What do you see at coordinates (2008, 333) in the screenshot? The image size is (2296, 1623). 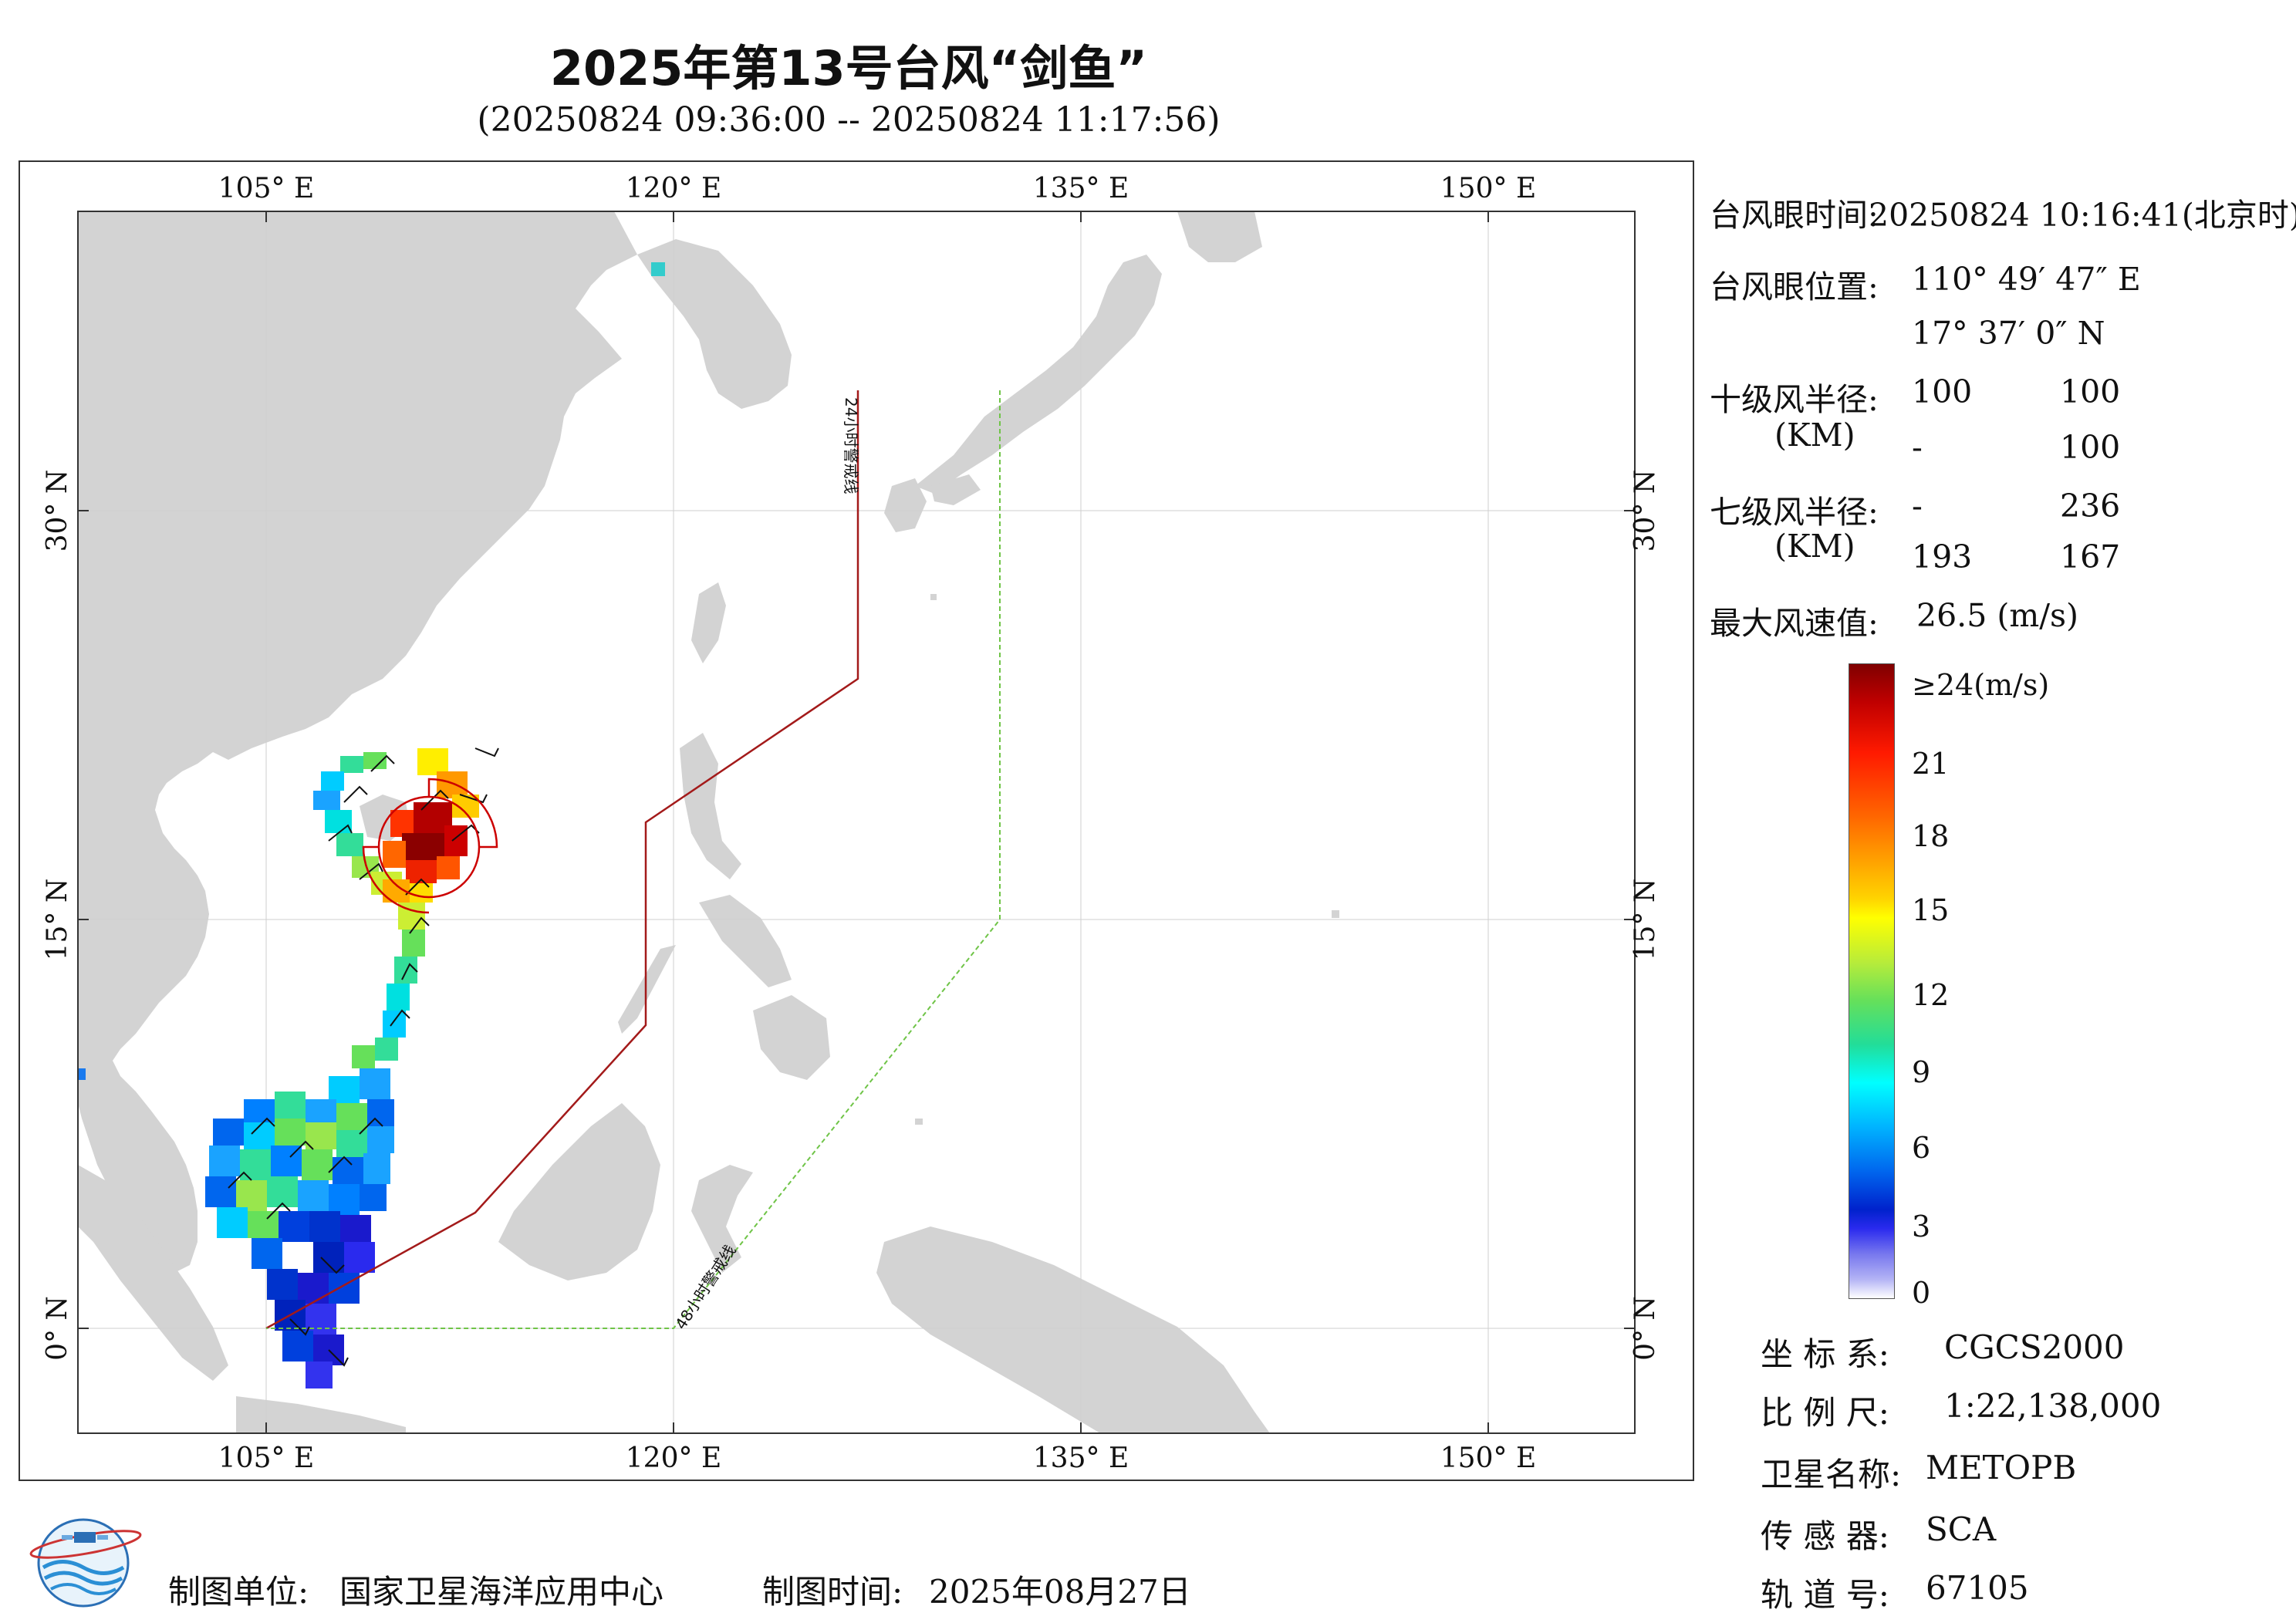 I see `eye-latitude: 17° 37′ 0″ N` at bounding box center [2008, 333].